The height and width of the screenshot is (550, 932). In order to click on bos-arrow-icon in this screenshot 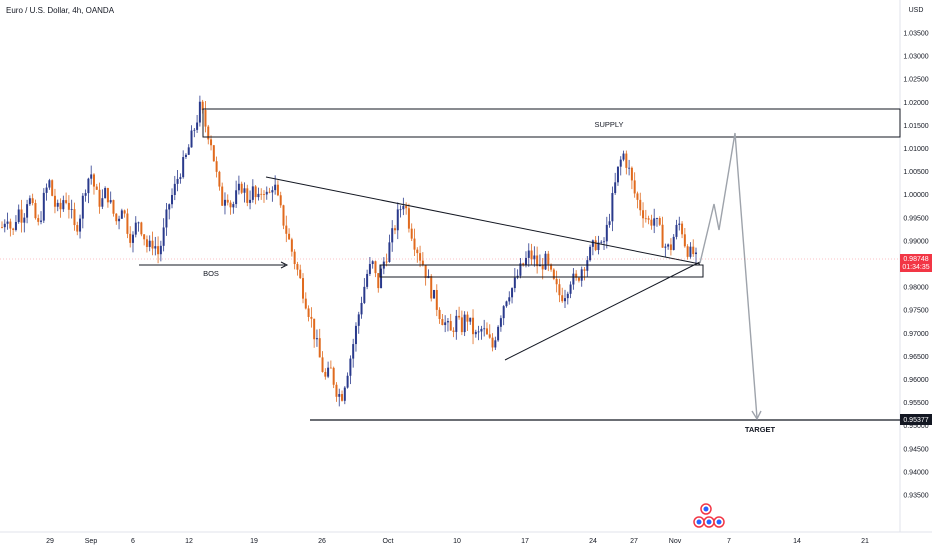, I will do `click(284, 265)`.